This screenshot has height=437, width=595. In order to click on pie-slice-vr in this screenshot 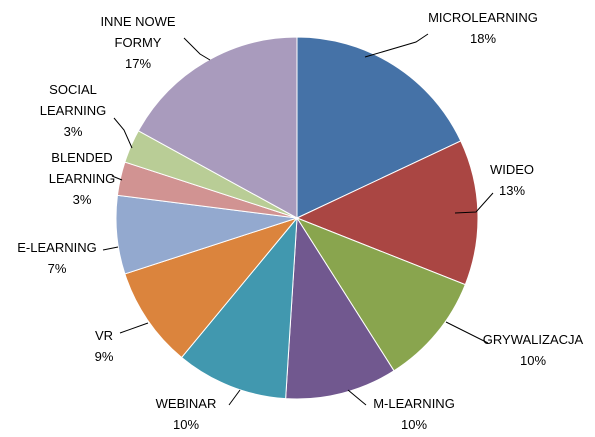, I will do `click(211, 287)`.